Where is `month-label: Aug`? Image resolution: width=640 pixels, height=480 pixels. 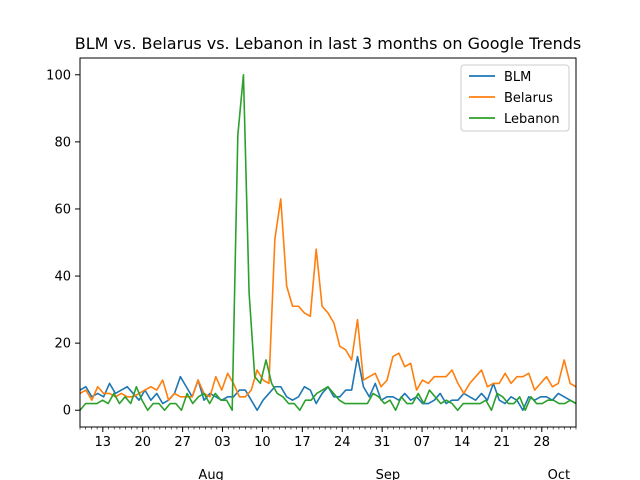 month-label: Aug is located at coordinates (210, 474).